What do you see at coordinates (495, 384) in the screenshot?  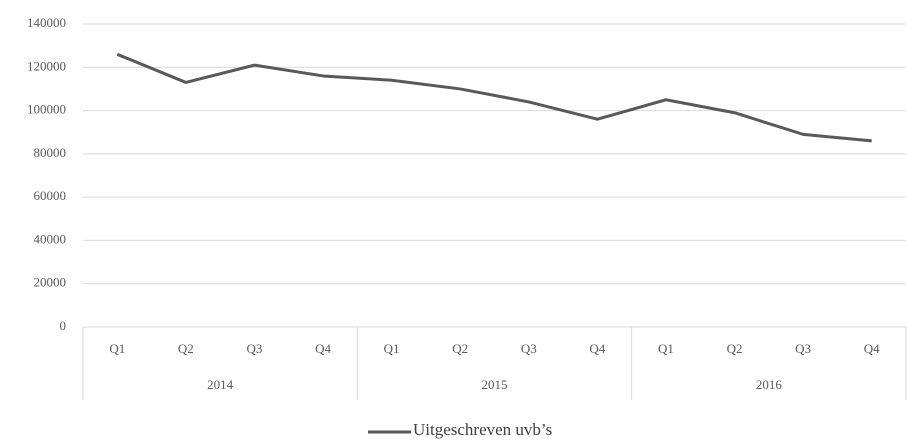 I see `group-label: 2015` at bounding box center [495, 384].